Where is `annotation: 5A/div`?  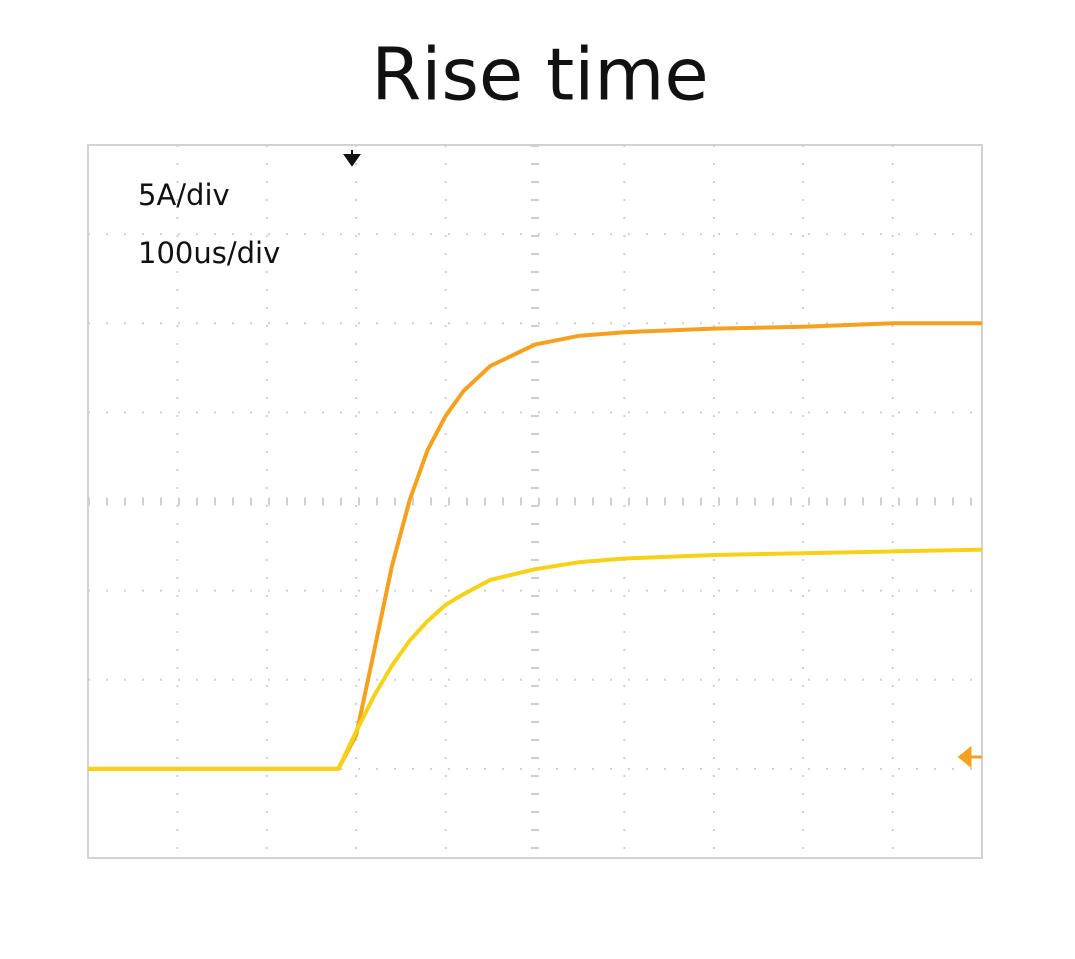 annotation: 5A/div is located at coordinates (184, 195).